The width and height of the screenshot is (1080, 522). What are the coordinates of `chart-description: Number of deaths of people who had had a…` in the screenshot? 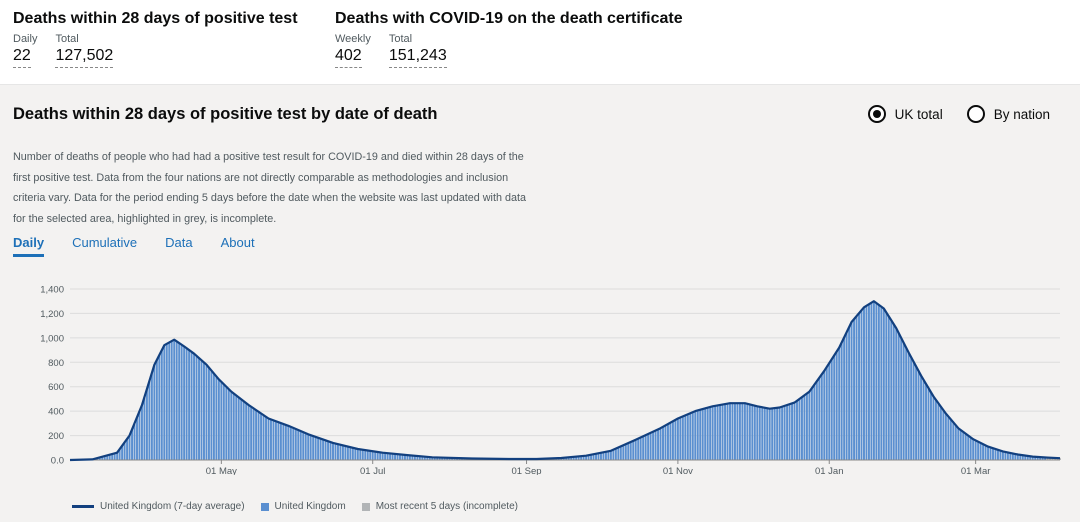 It's located at (269, 188).